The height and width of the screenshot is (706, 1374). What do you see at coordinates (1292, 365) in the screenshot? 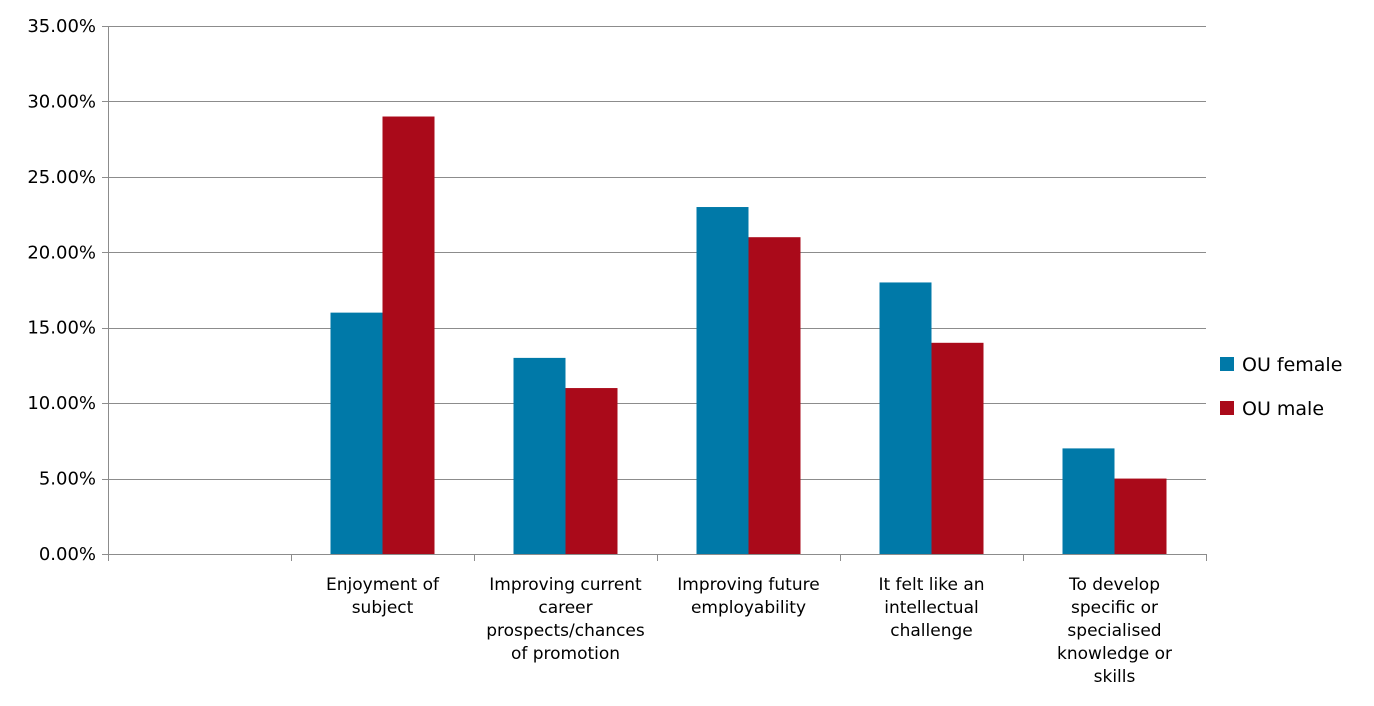
I see `legend-label-ou-female: OU female` at bounding box center [1292, 365].